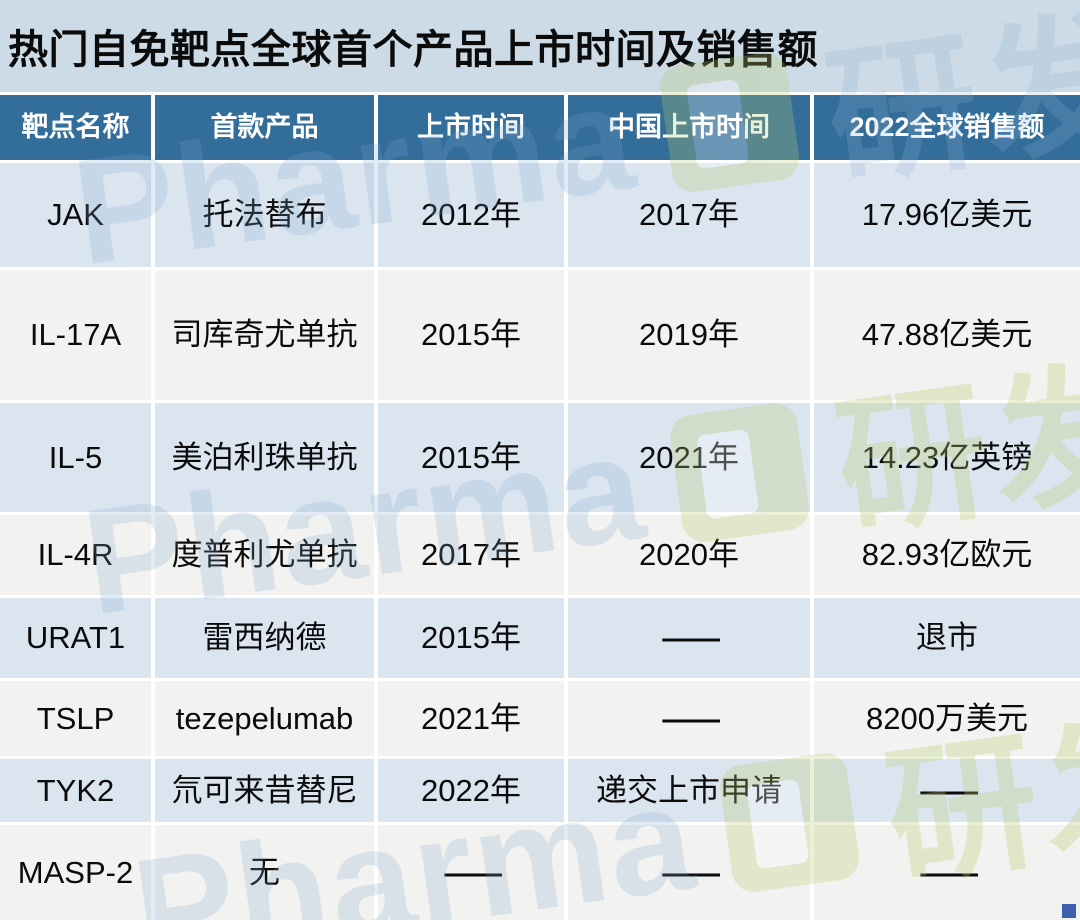 The width and height of the screenshot is (1080, 920). Describe the element at coordinates (75, 790) in the screenshot. I see `table-cell: TYK2` at that location.